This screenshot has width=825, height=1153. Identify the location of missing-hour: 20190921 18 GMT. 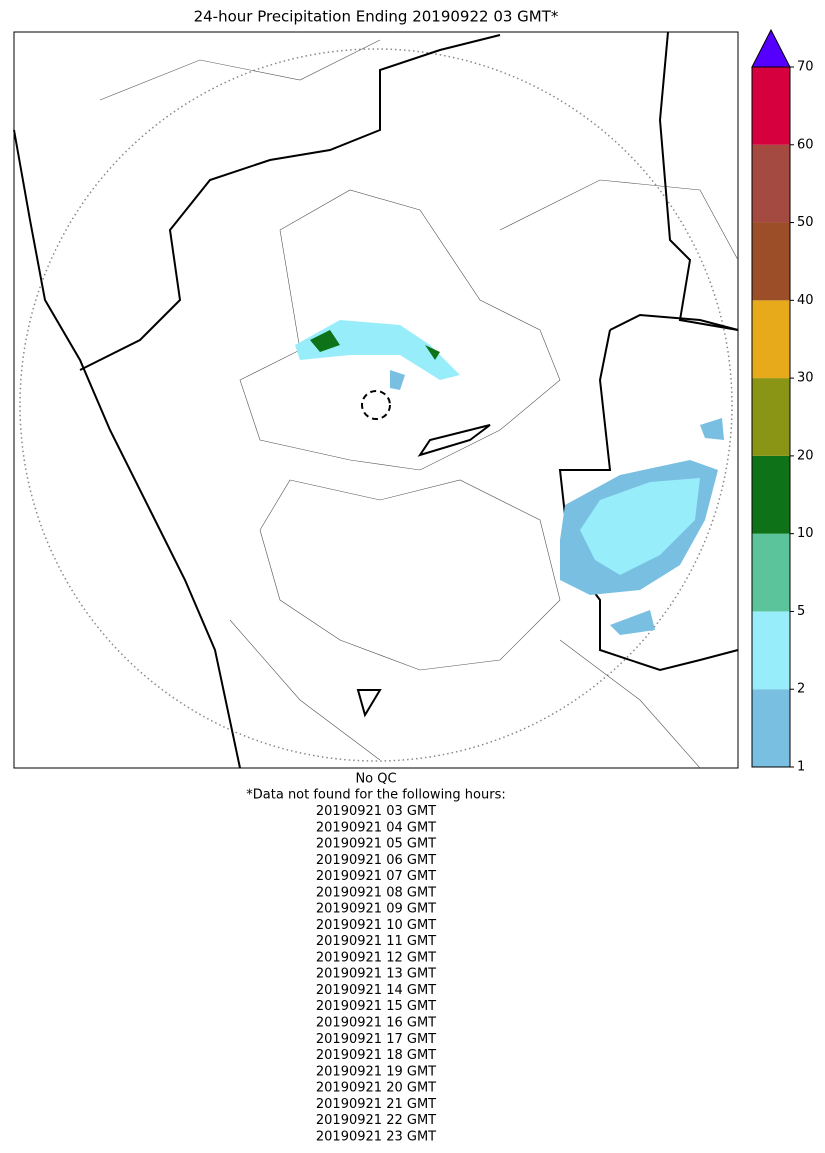
(376, 1055).